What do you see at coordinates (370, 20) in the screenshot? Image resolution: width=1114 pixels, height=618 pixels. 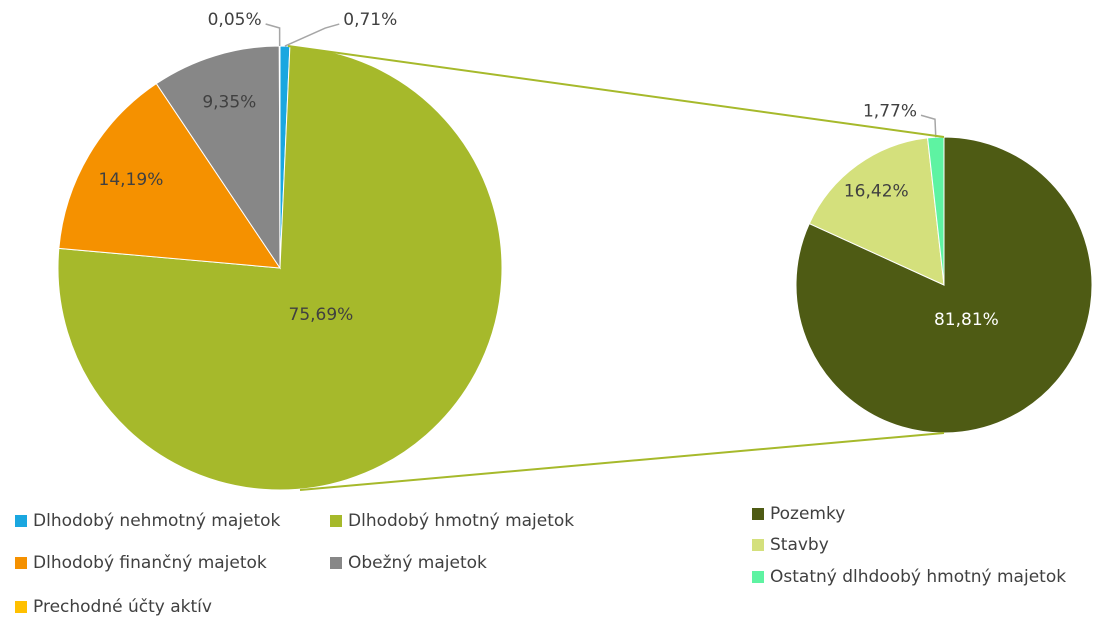 I see `data-label: 0,71%` at bounding box center [370, 20].